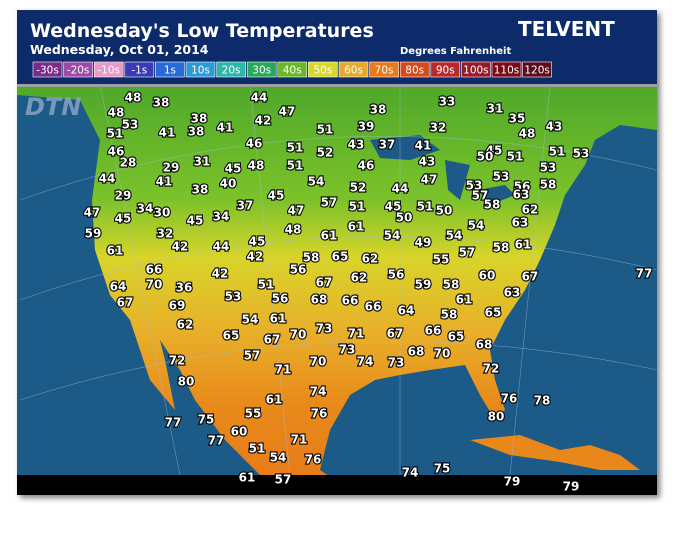  What do you see at coordinates (387, 145) in the screenshot?
I see `station-temp: 37` at bounding box center [387, 145].